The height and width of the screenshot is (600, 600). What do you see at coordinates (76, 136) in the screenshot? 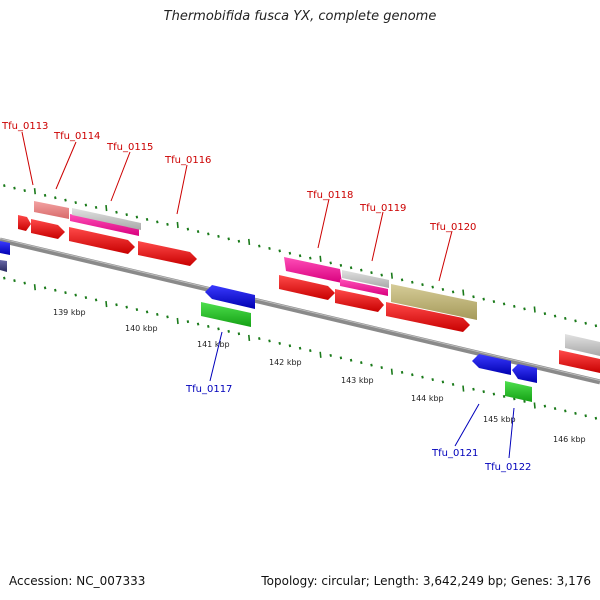
I see `gene-label-tfu-0114: Tfu_0114` at bounding box center [76, 136].